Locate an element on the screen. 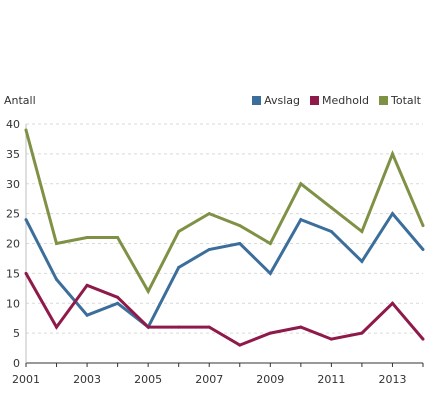  legend-label-totalt: Totalt is located at coordinates (405, 100).